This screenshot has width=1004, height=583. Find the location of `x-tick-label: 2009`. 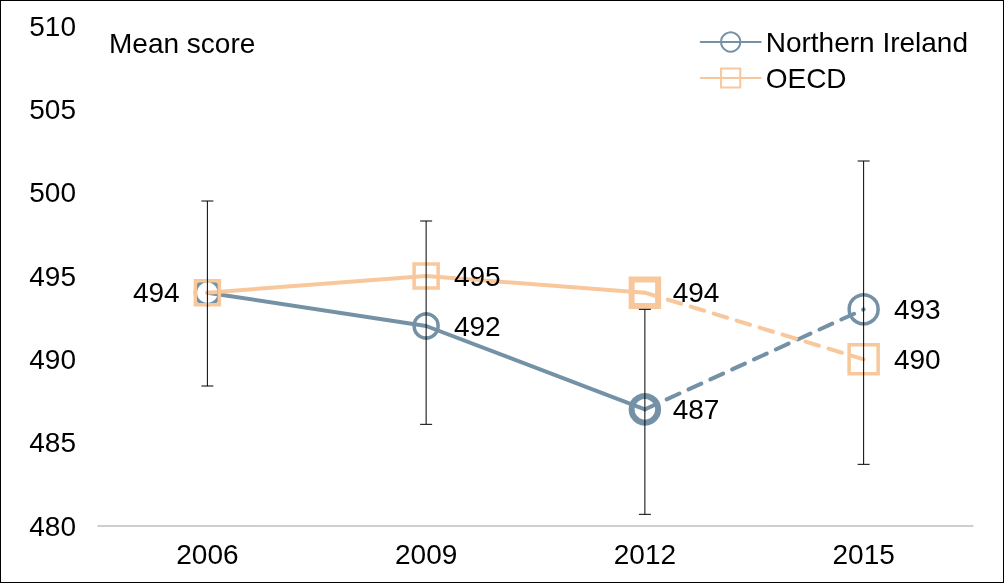

x-tick-label: 2009 is located at coordinates (426, 554).